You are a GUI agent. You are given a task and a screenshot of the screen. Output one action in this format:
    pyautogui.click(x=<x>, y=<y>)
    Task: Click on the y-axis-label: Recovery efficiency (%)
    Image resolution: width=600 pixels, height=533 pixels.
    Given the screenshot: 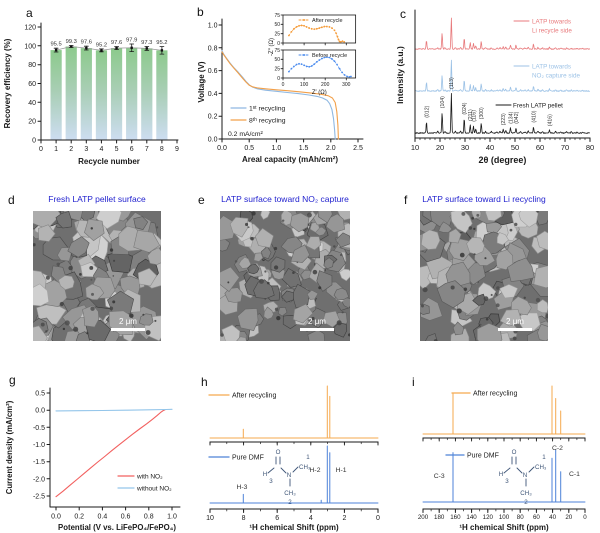 What is the action you would take?
    pyautogui.click(x=7, y=83)
    